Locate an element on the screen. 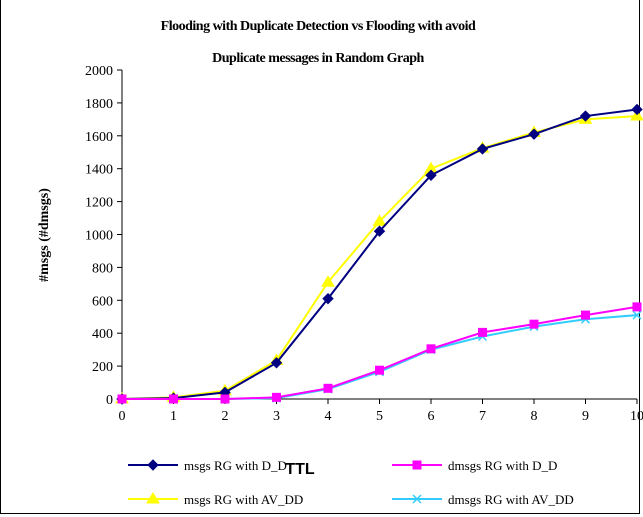 The image size is (643, 517). y-tick-label: 1800 is located at coordinates (99, 104).